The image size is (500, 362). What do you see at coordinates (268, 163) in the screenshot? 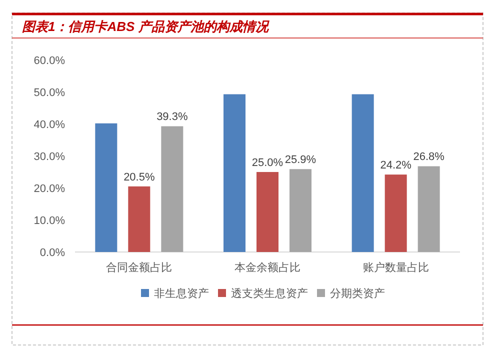
I see `data-label: 25.0%` at bounding box center [268, 163].